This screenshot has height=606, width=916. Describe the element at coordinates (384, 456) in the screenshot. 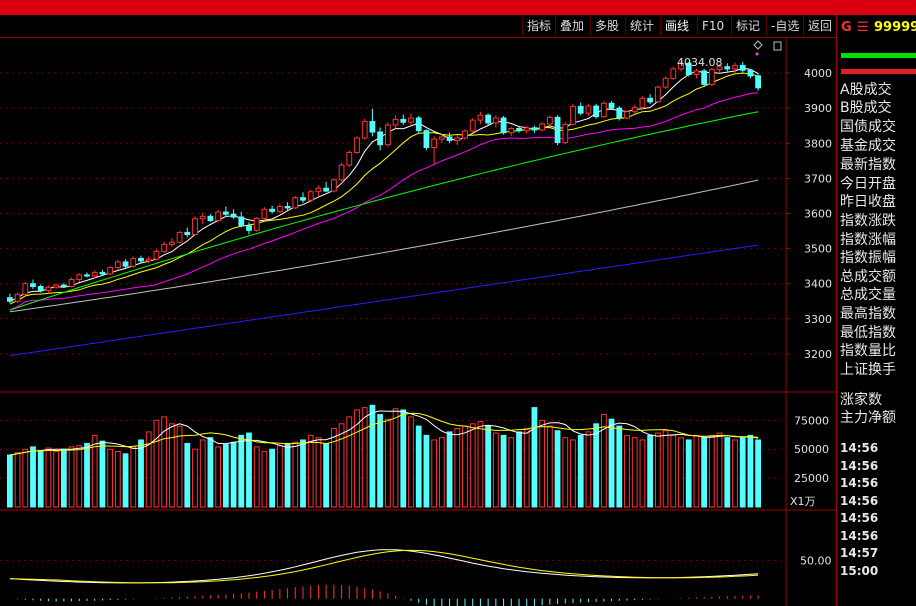

I see `volume-bars` at that location.